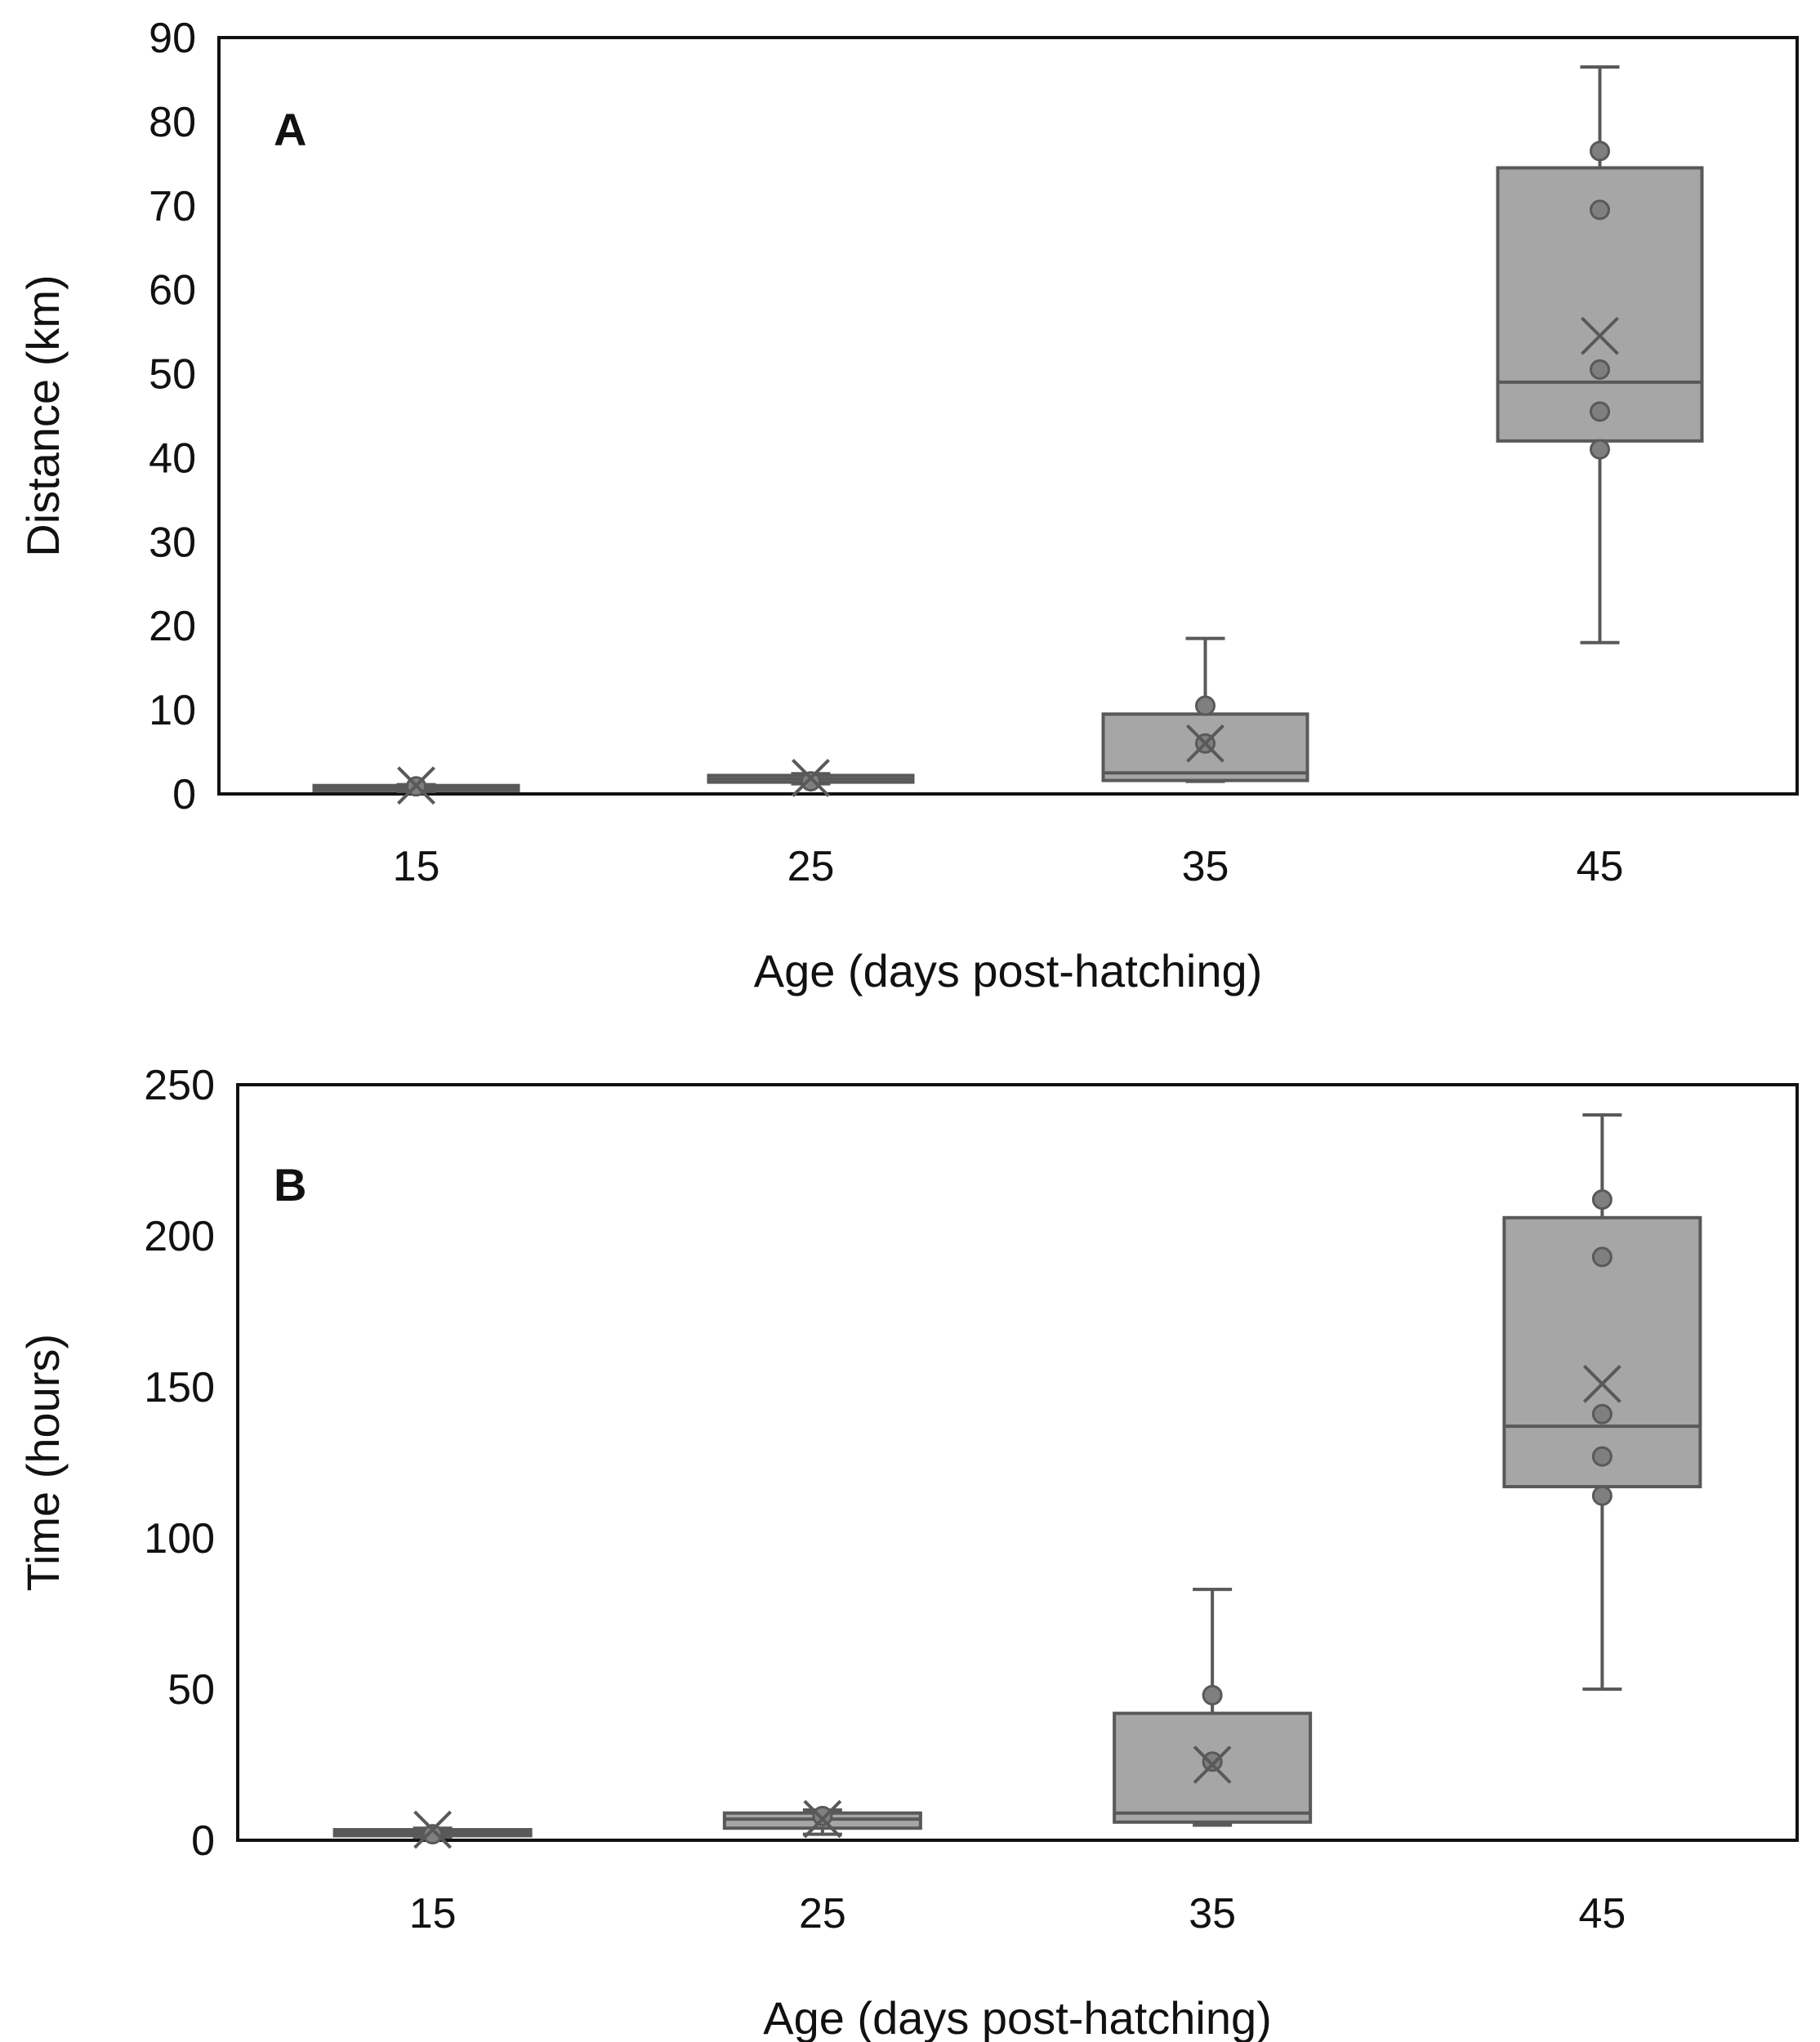 The height and width of the screenshot is (2042, 1820). I want to click on y-tick-label: 150, so click(180, 1387).